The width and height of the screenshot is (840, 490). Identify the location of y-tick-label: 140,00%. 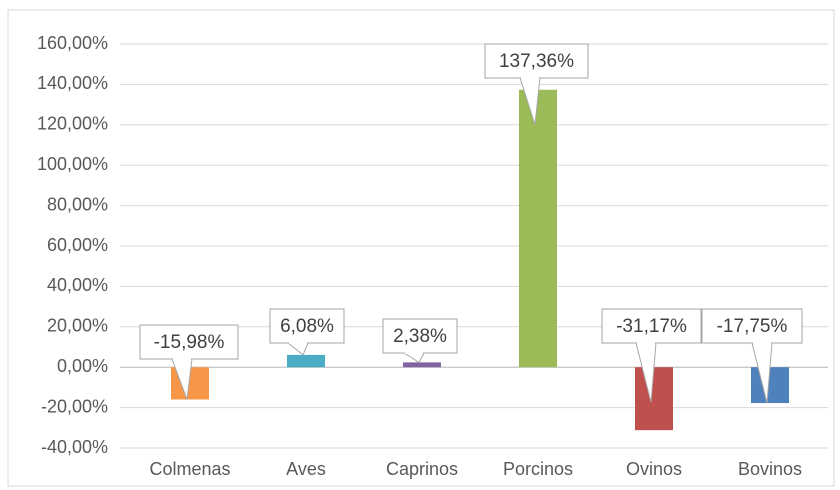
(72, 83).